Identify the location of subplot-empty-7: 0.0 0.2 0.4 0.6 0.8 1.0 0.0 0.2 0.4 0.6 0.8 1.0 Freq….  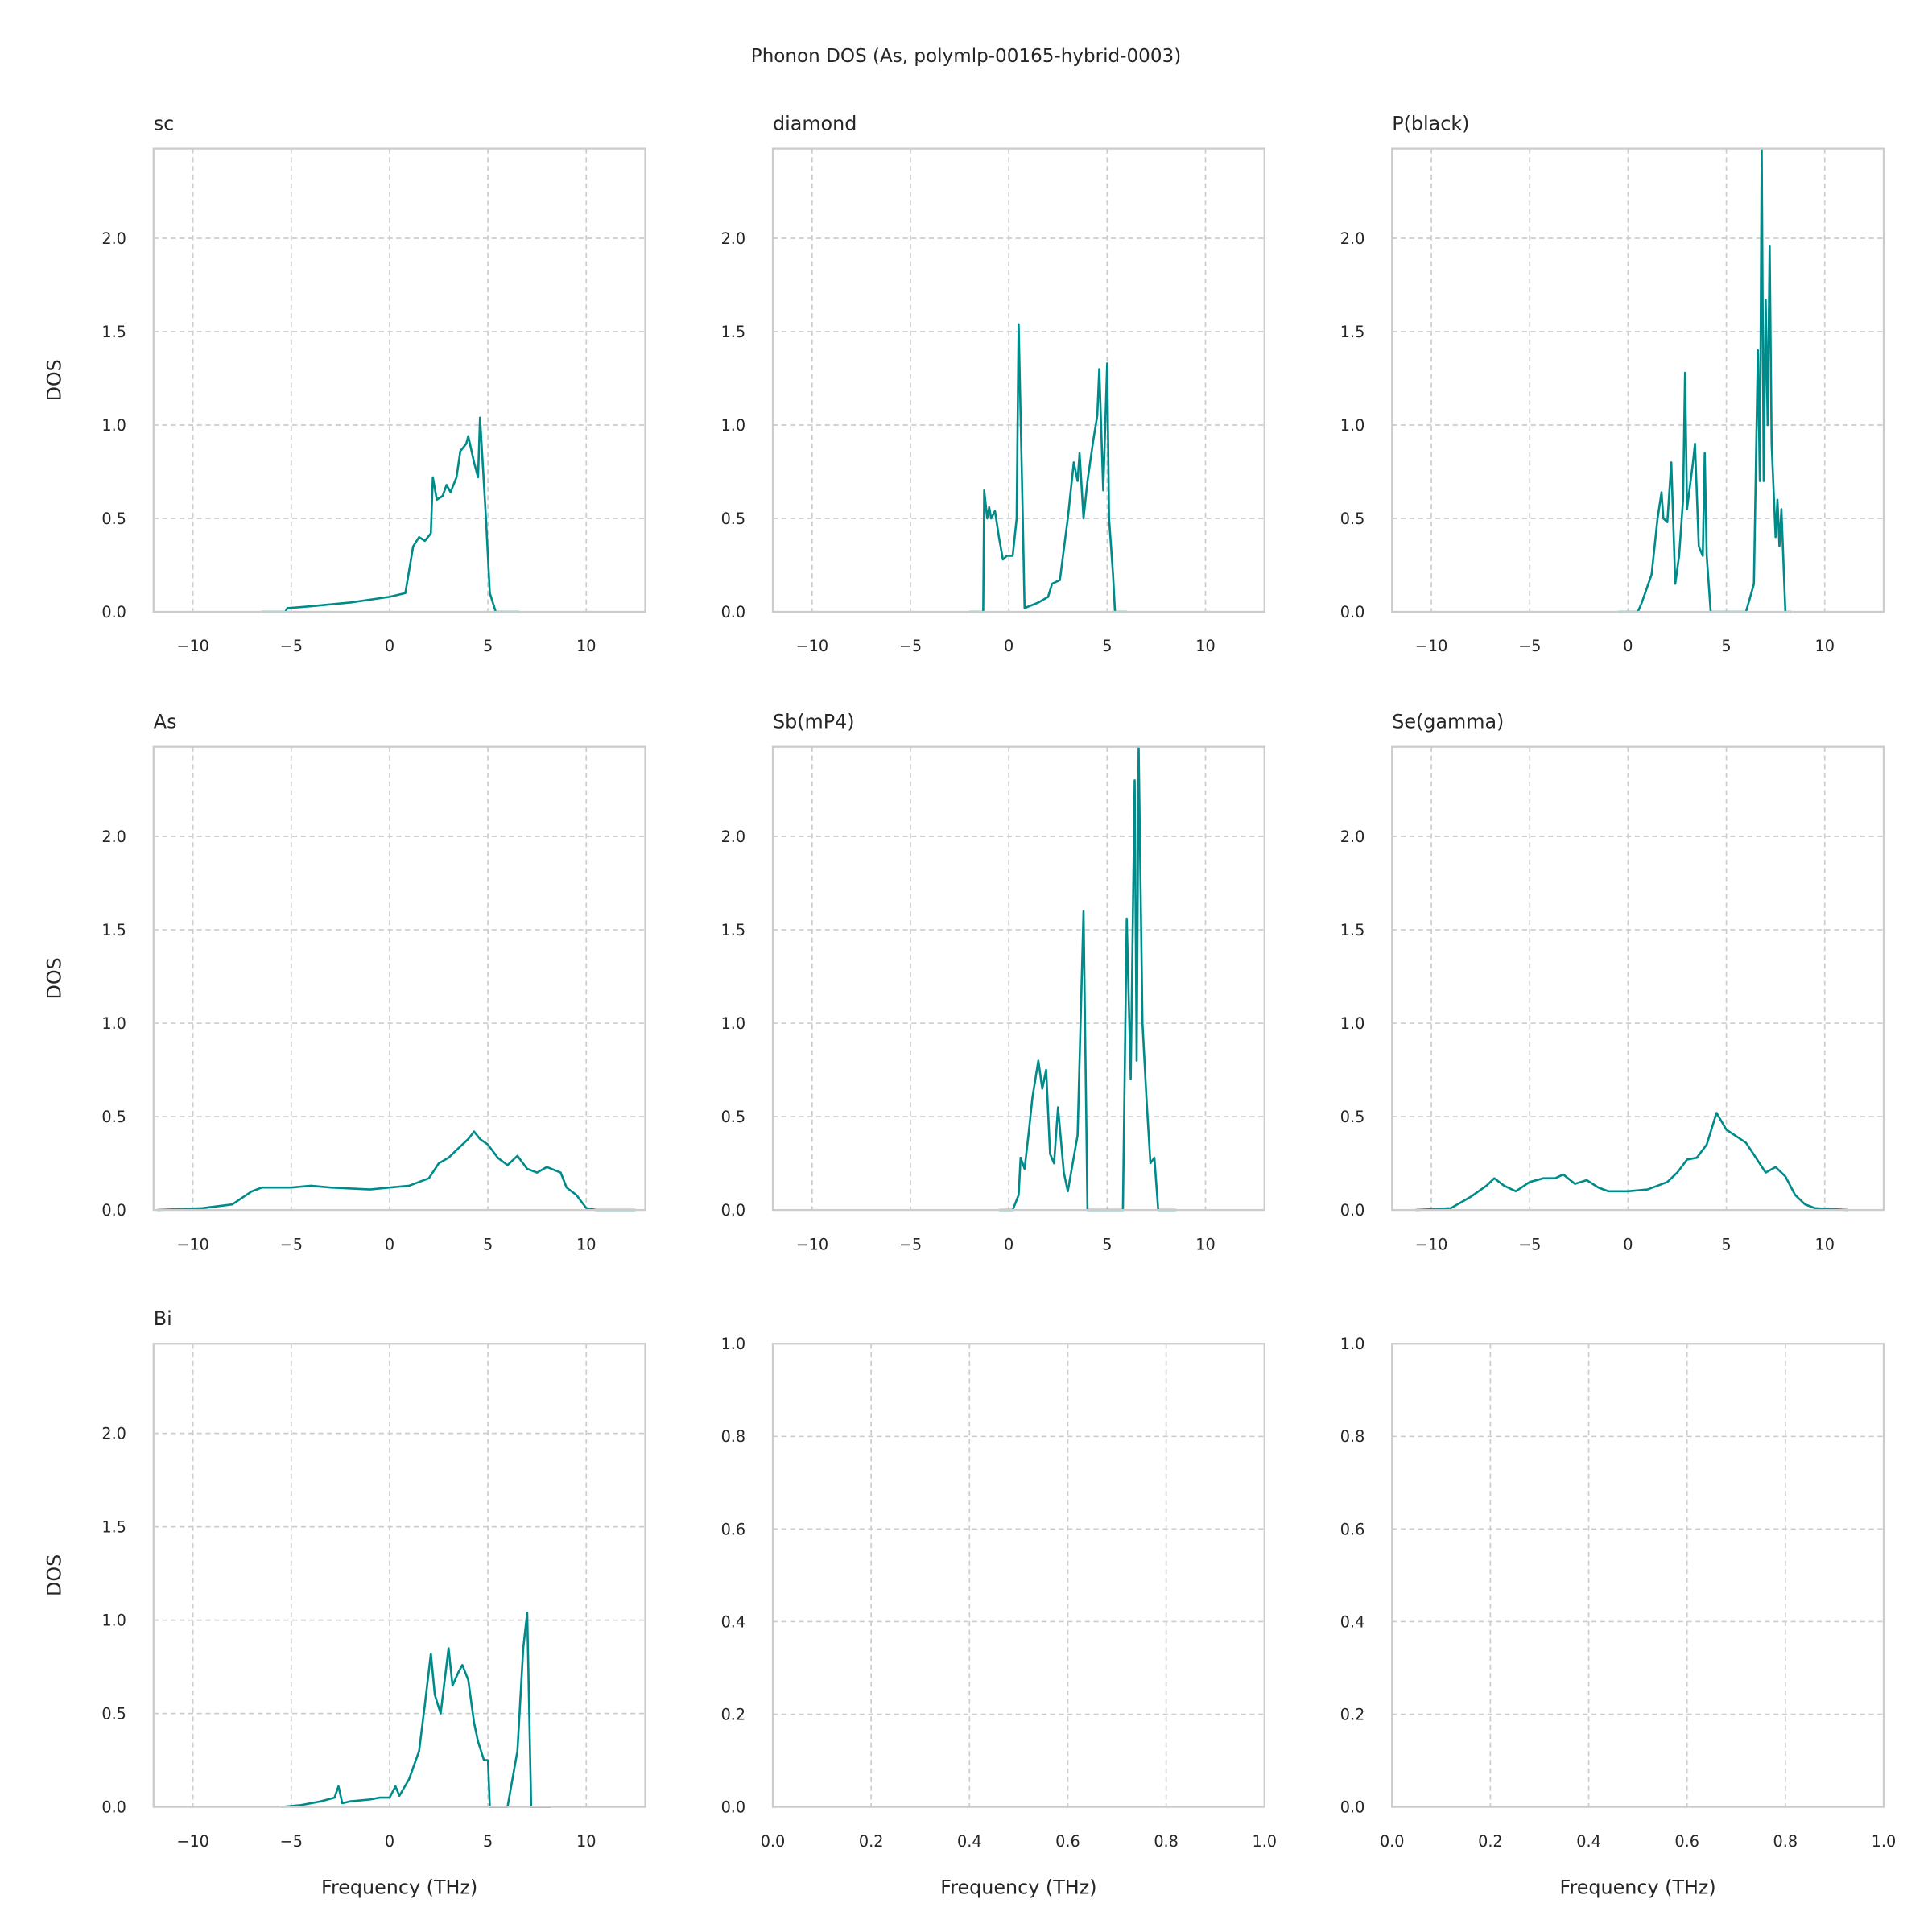
(999, 1616).